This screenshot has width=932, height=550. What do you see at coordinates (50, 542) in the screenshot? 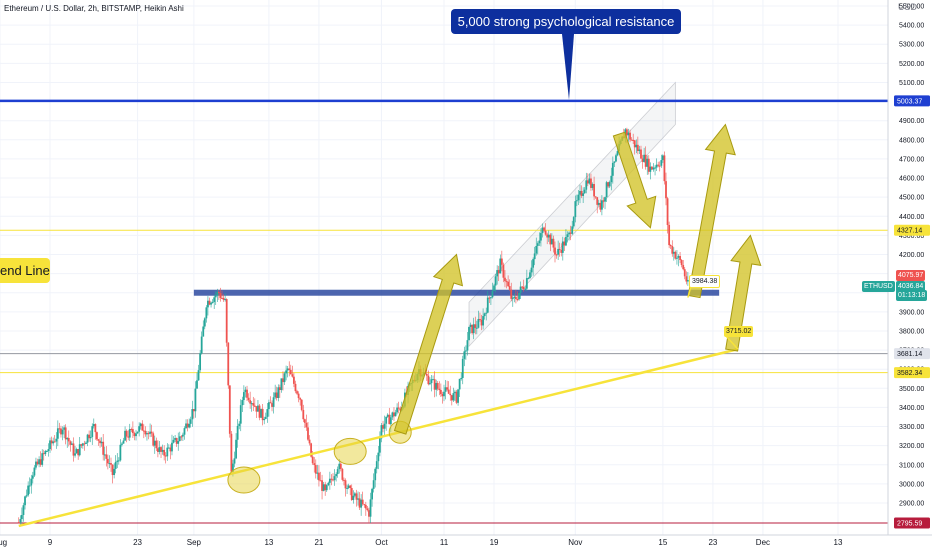
I see `time-tick-label: 9` at bounding box center [50, 542].